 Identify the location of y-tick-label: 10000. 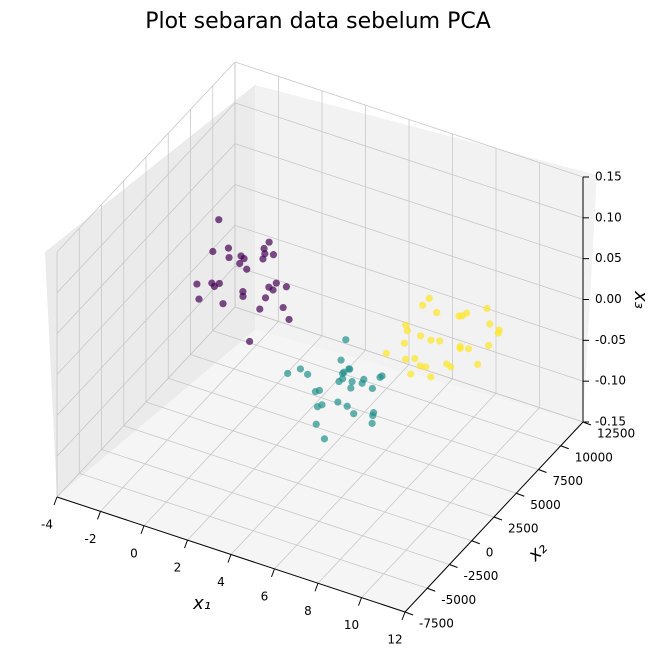
(594, 457).